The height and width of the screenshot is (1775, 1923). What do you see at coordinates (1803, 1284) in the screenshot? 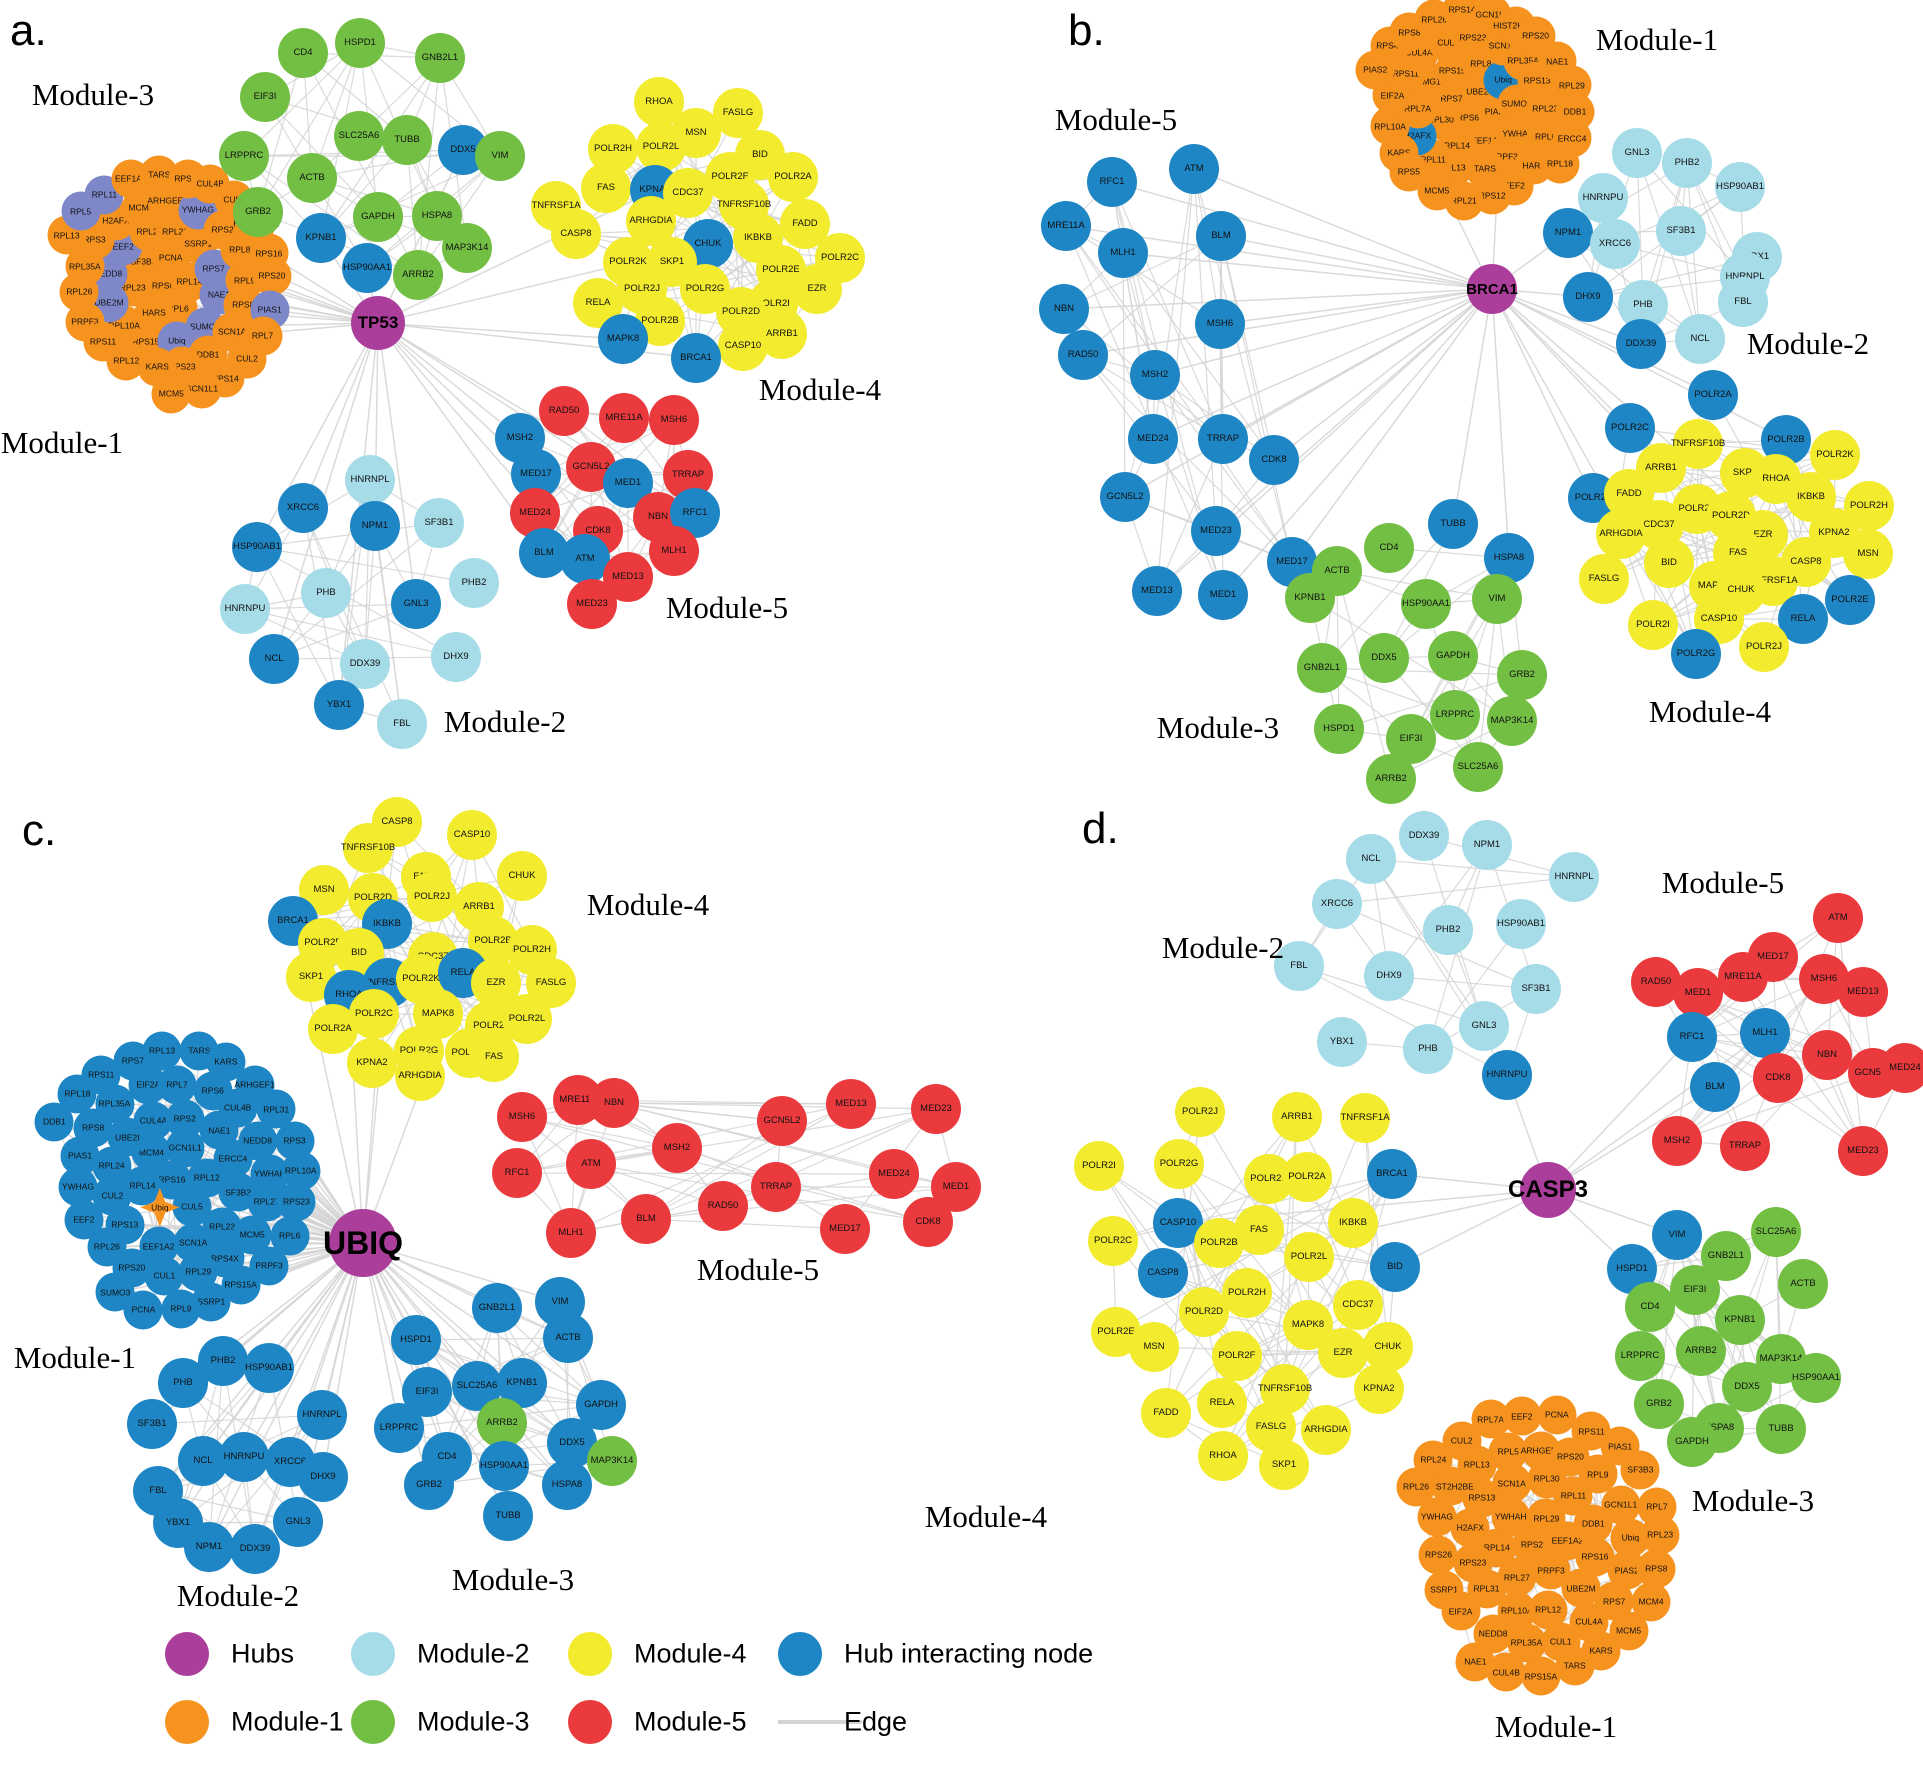
I see `node-ACTB: ACTB` at bounding box center [1803, 1284].